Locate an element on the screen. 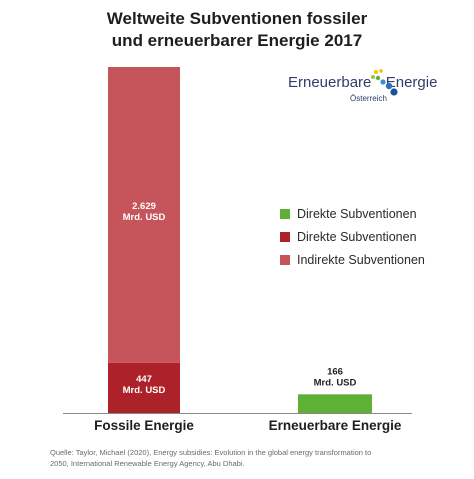  logo-word-1: Erneuerbare is located at coordinates (330, 82).